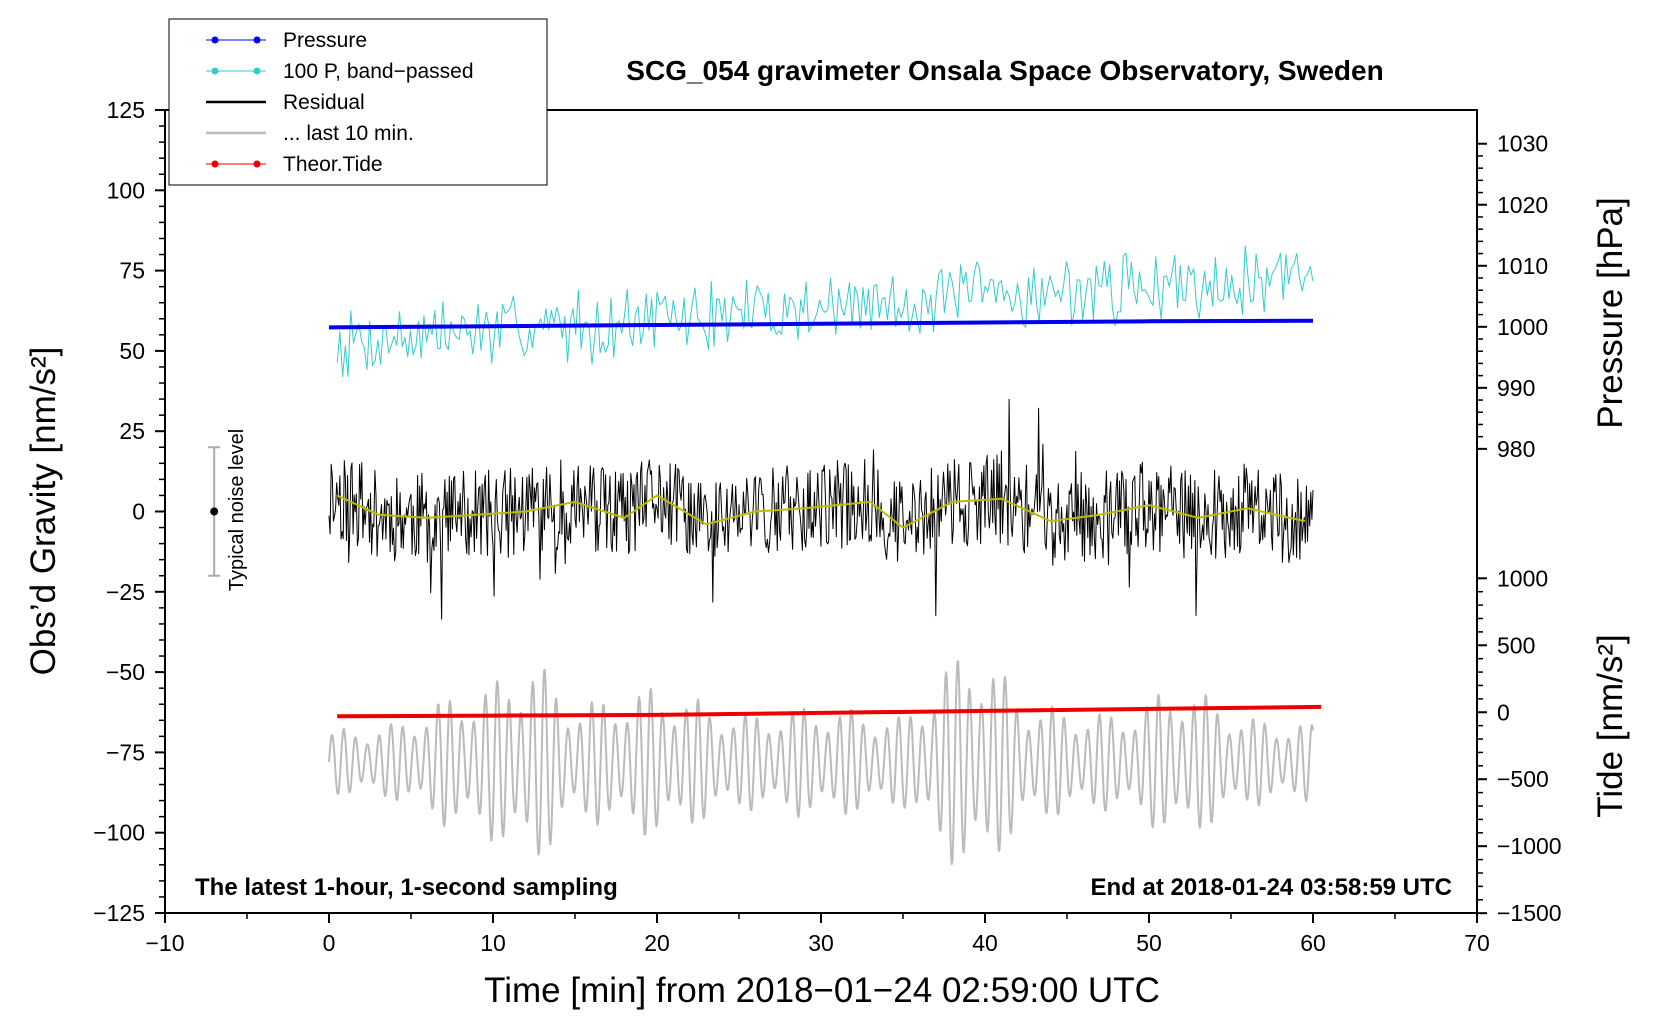 This screenshot has height=1020, width=1660. I want to click on legend-label: 100 P, band−passed, so click(378, 71).